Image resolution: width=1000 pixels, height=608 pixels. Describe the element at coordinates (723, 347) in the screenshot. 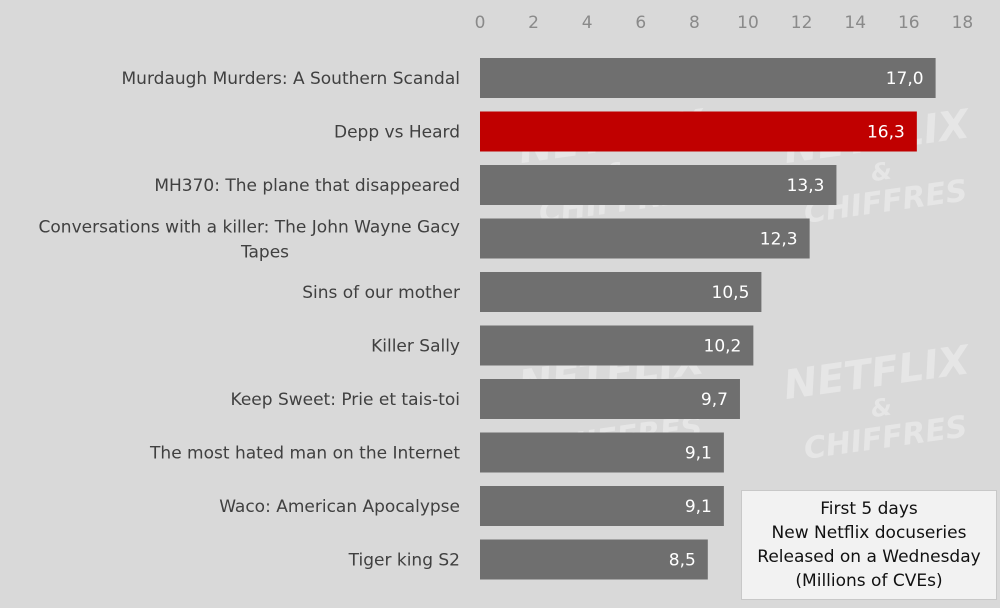

I see `bar-value-label: 10,2` at that location.